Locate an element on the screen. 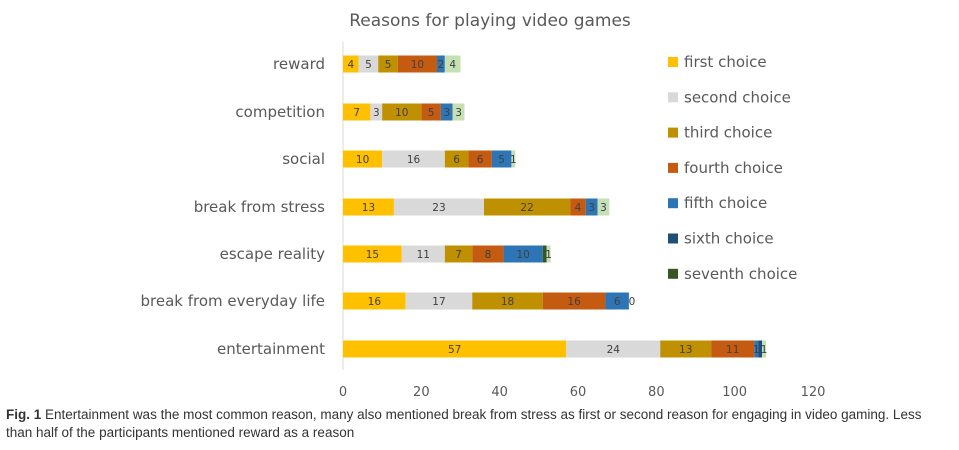  legend-item: third choice is located at coordinates (720, 133).